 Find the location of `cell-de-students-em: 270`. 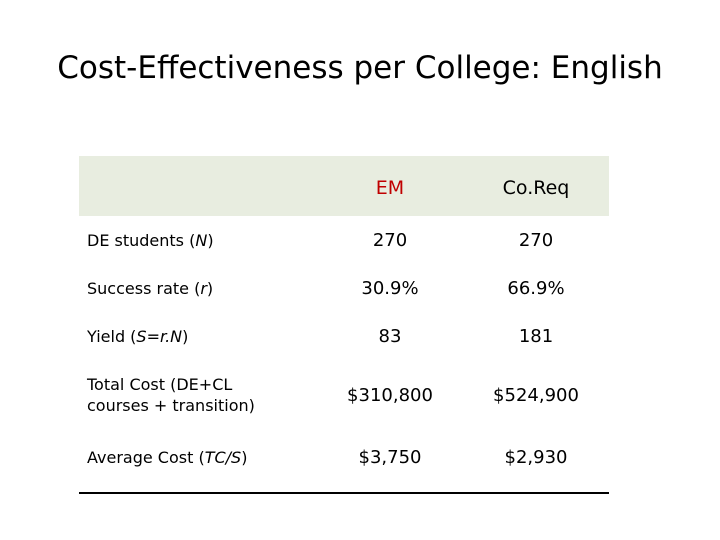

cell-de-students-em: 270 is located at coordinates (390, 240).